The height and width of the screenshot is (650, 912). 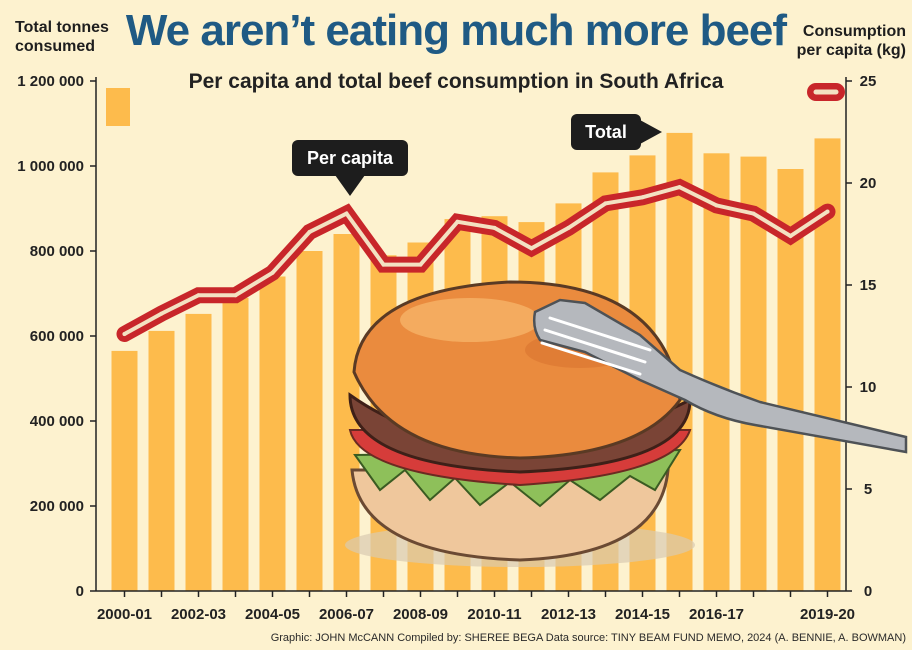 What do you see at coordinates (456, 30) in the screenshot?
I see `chart-title: We aren’t eating much more beef` at bounding box center [456, 30].